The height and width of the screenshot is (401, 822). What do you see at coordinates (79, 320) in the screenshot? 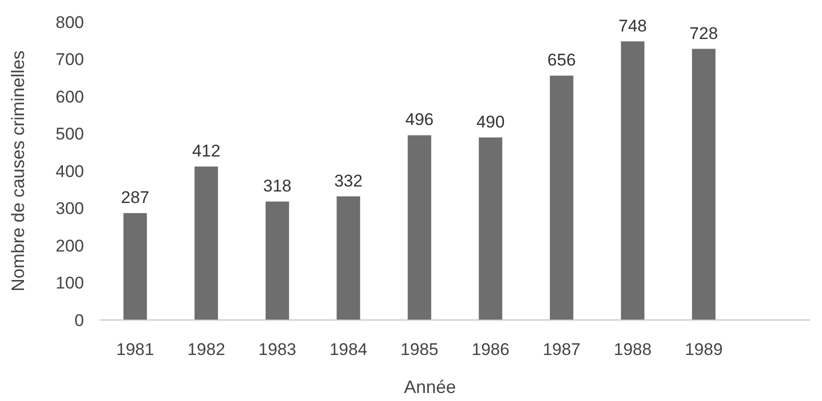
I see `y-tick-label: 0` at bounding box center [79, 320].